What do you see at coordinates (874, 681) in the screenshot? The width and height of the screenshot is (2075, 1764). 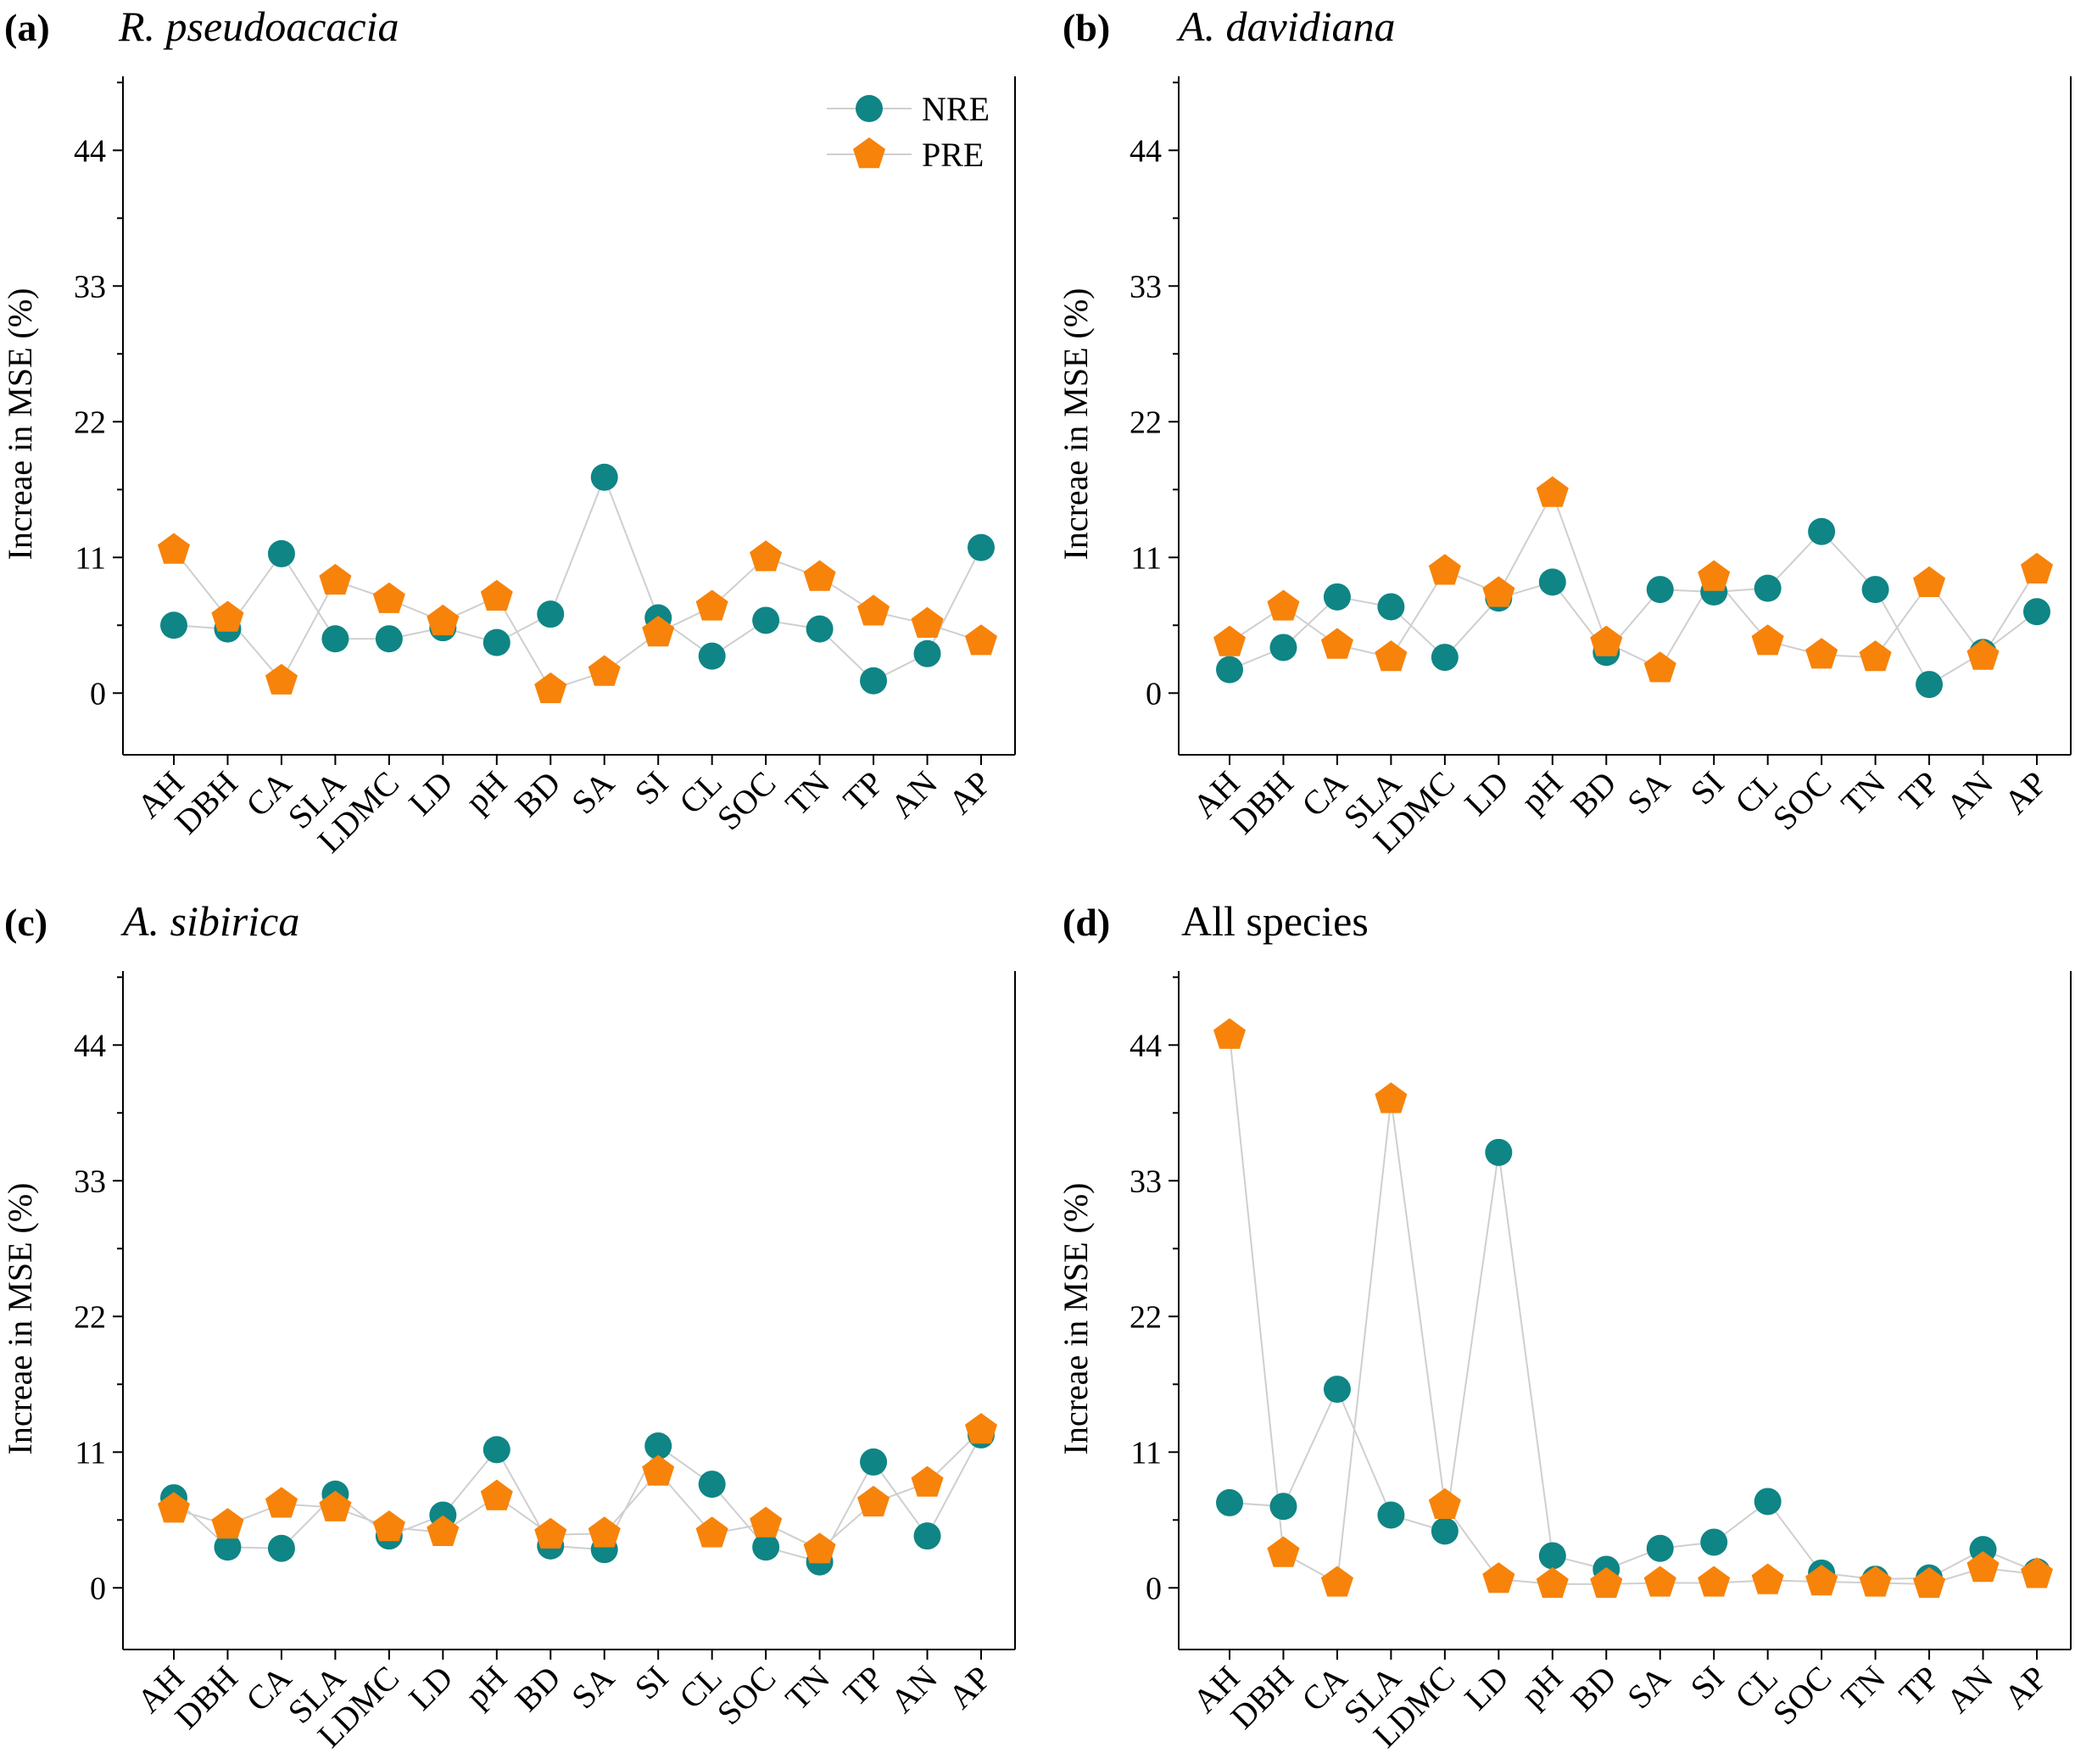 I see `nre-point-tp` at bounding box center [874, 681].